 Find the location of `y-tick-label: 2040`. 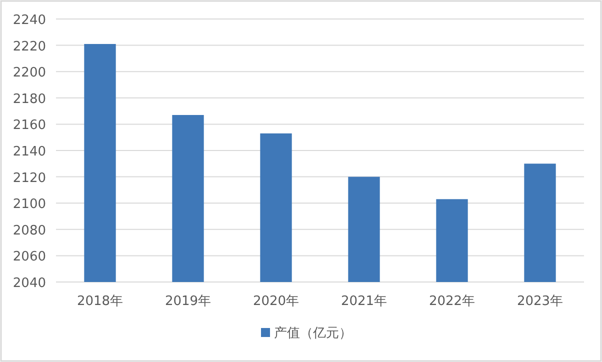

y-tick-label: 2040 is located at coordinates (29, 283).